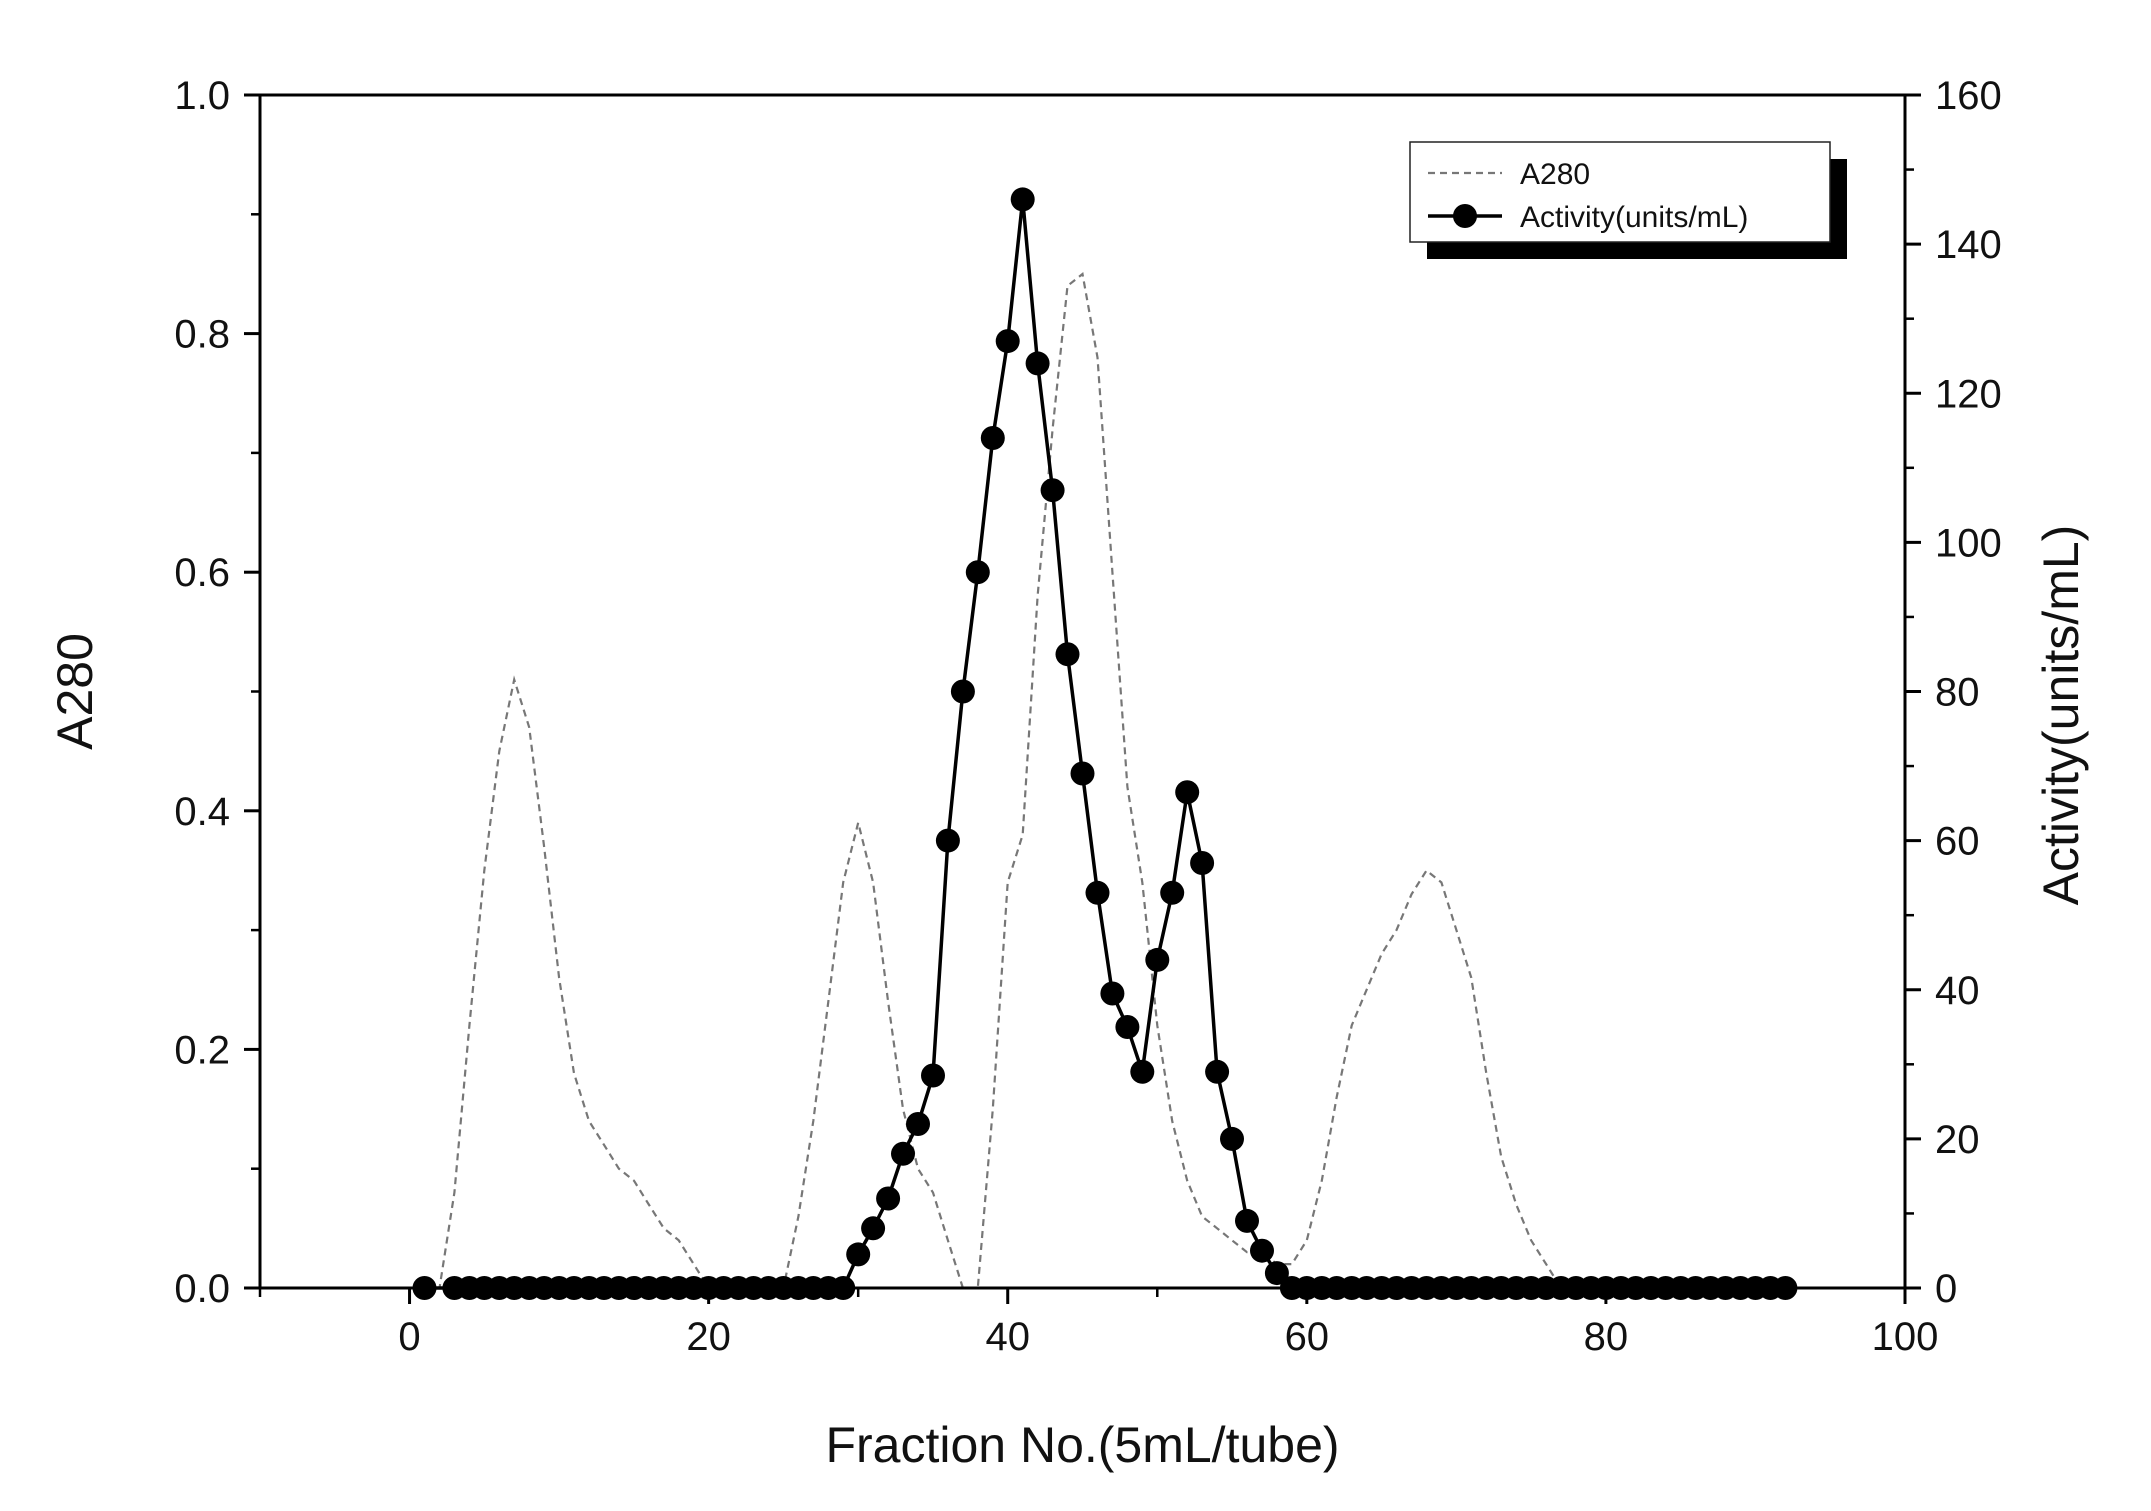  What do you see at coordinates (708, 1337) in the screenshot?
I see `x-tick-label: 20` at bounding box center [708, 1337].